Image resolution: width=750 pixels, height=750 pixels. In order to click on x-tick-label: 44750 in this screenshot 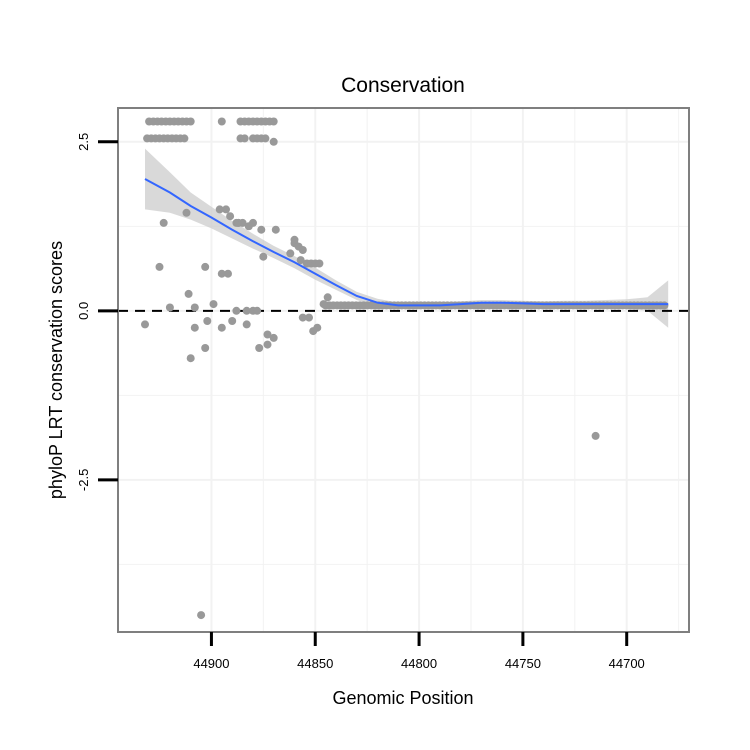, I will do `click(523, 663)`.